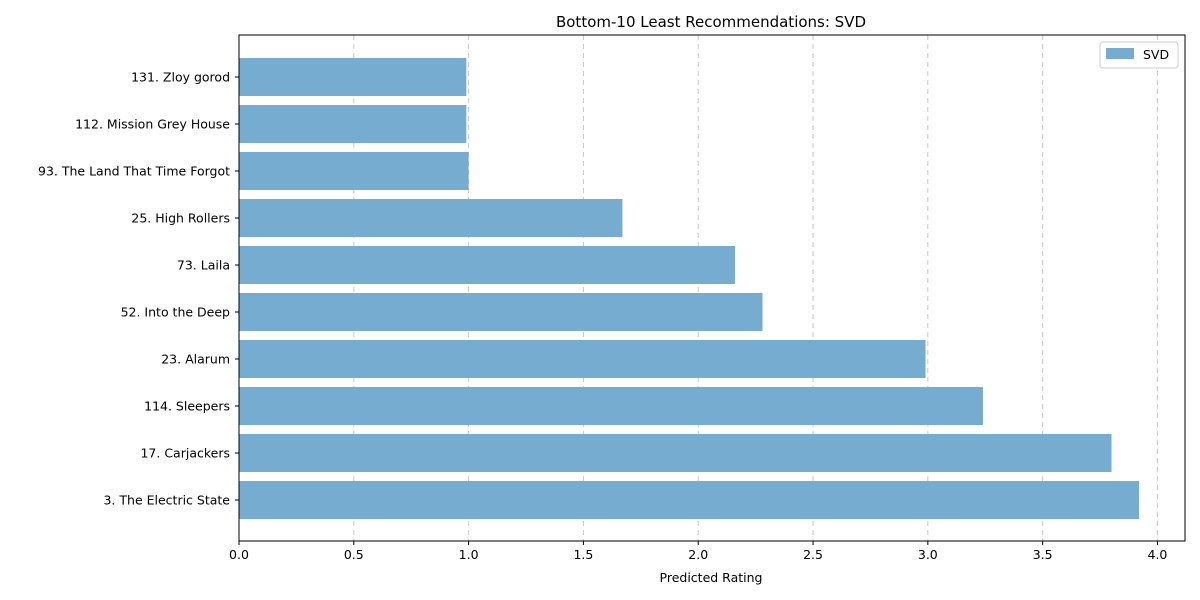  Describe the element at coordinates (1043, 554) in the screenshot. I see `x-tick-label: 3.5` at that location.